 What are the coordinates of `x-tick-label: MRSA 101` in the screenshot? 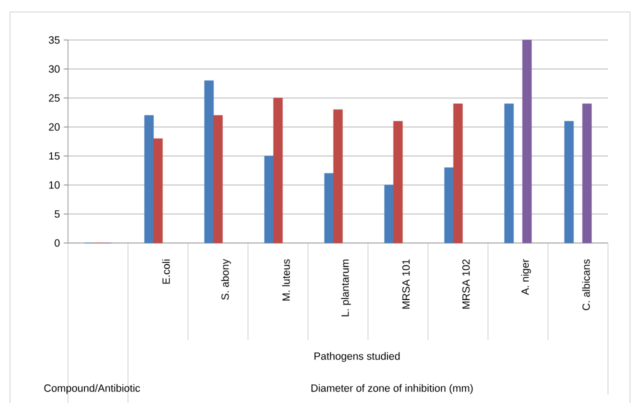 It's located at (406, 284).